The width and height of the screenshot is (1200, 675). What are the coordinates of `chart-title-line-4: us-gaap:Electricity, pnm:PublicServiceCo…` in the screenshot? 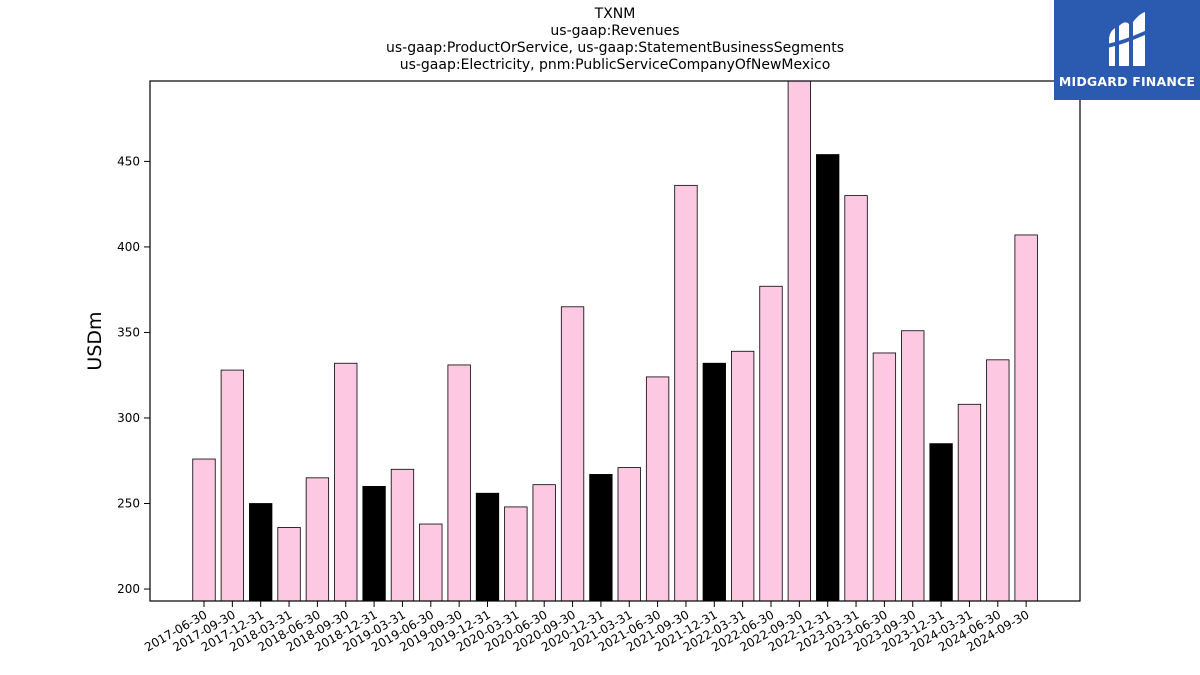 It's located at (615, 65).